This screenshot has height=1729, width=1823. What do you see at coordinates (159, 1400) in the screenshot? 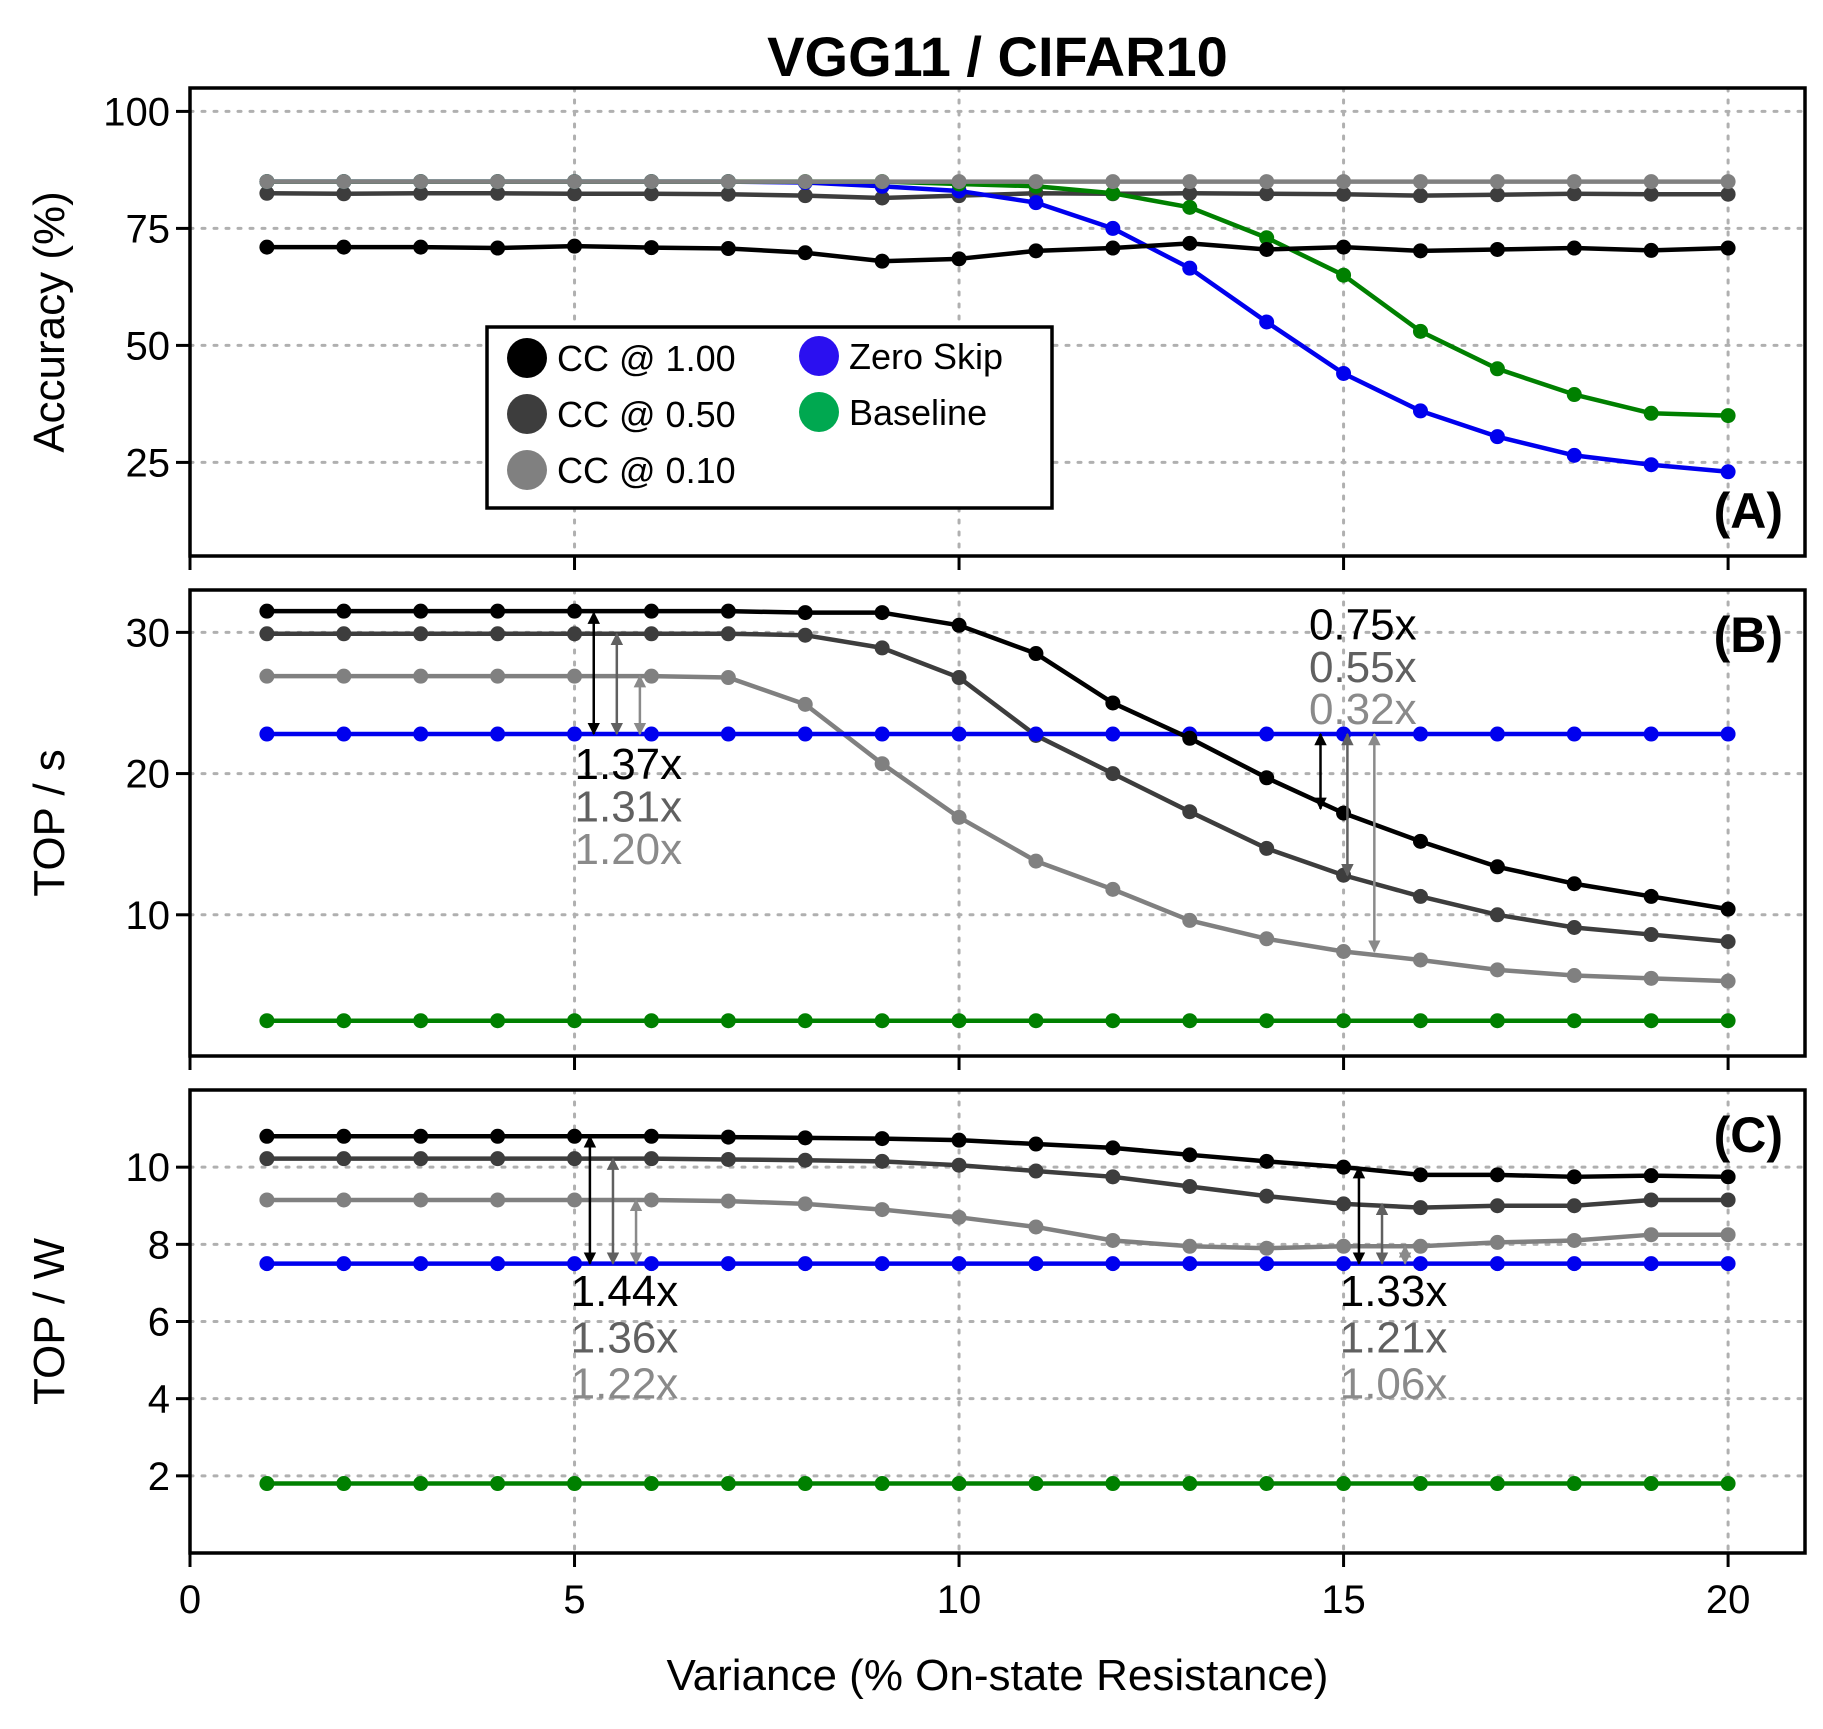
I see `y-tick-label: 4` at bounding box center [159, 1400].